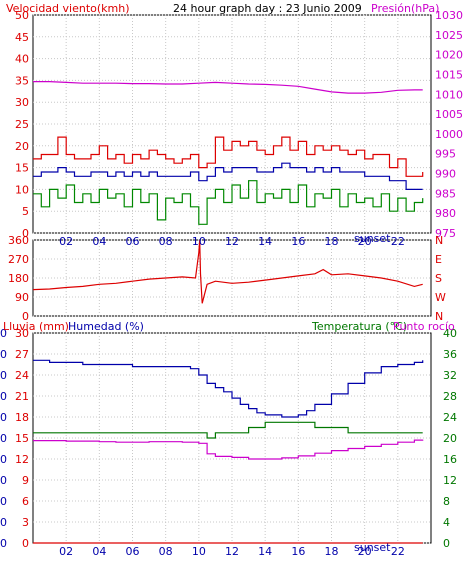 This screenshot has height=563, width=465. Describe the element at coordinates (22, 102) in the screenshot. I see `wind-speed-tick-label: 30` at that location.